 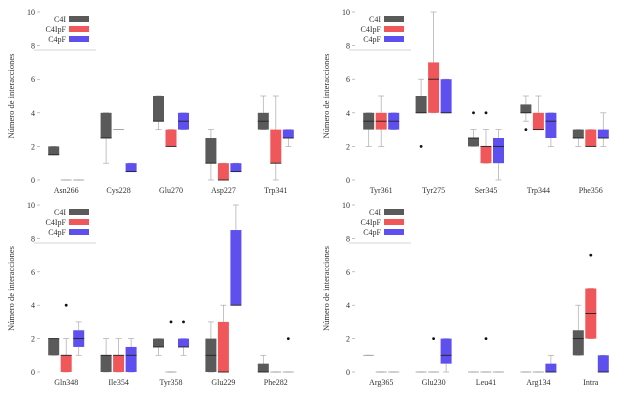 What do you see at coordinates (183, 121) in the screenshot?
I see `box-C4pF-Glu270` at bounding box center [183, 121].